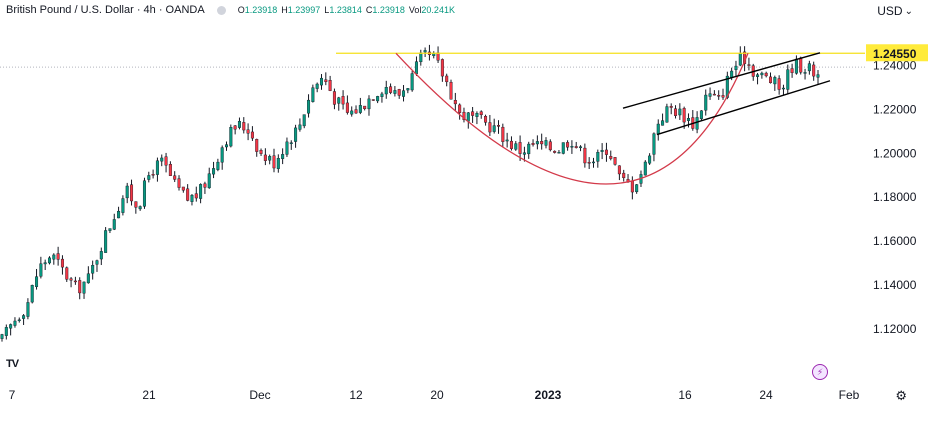  I want to click on resistance-price-label: 1.24550, so click(895, 54).